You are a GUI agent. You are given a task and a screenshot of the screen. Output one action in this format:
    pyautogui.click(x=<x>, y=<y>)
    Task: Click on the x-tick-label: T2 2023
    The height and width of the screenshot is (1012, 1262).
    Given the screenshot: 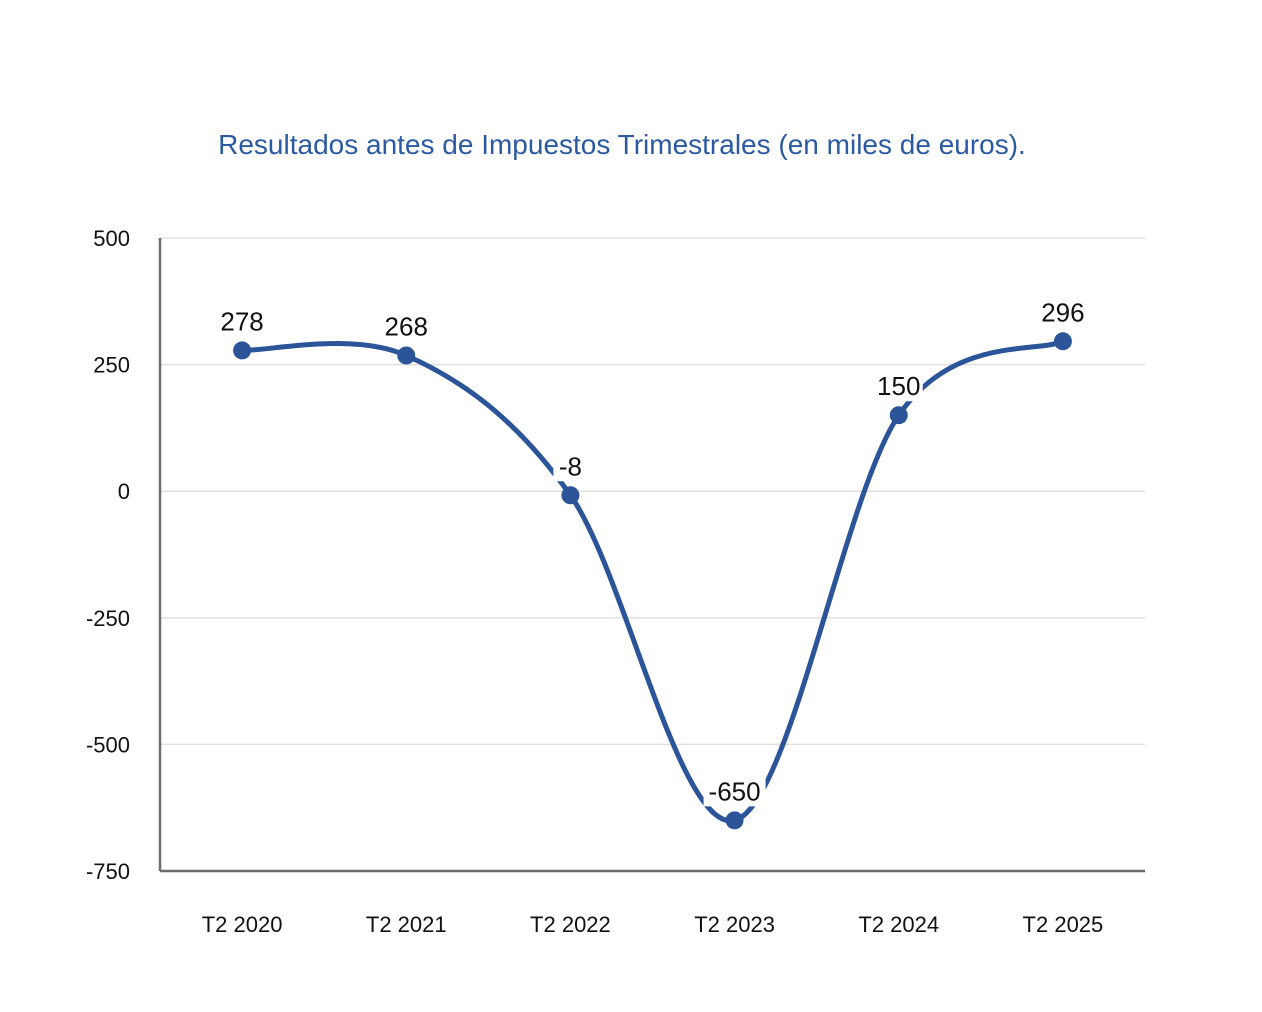 What is the action you would take?
    pyautogui.click(x=734, y=924)
    